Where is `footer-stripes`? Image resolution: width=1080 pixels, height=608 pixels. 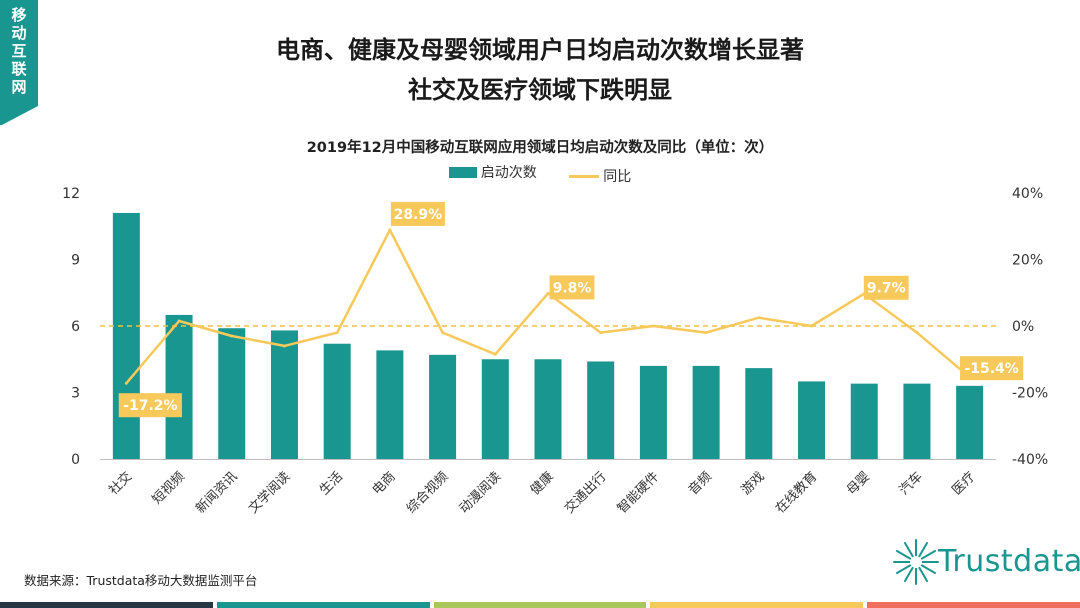 footer-stripes is located at coordinates (540, 605).